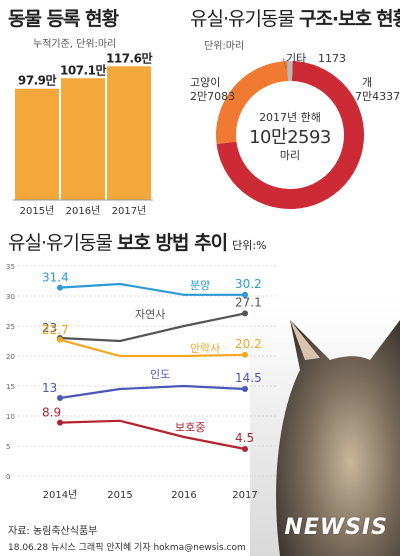  I want to click on line-chart-title: 유실·유기동물 보호 방법 추이 단위:%, so click(137, 241).